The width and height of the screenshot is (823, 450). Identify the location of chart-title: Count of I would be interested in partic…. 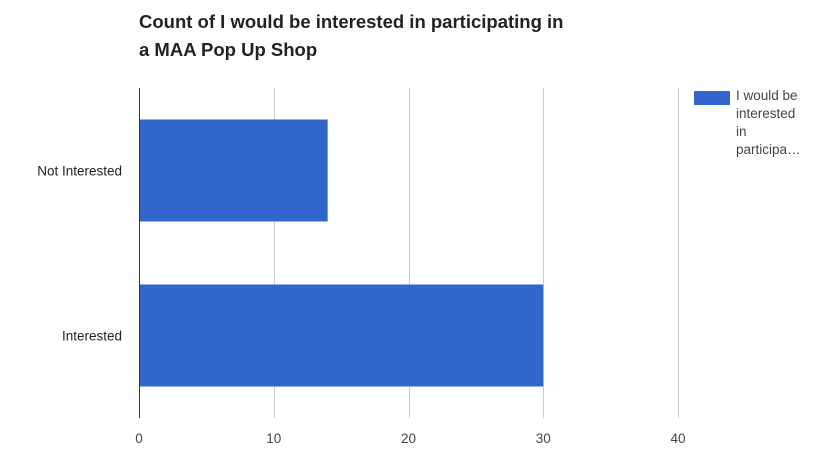
(419, 36).